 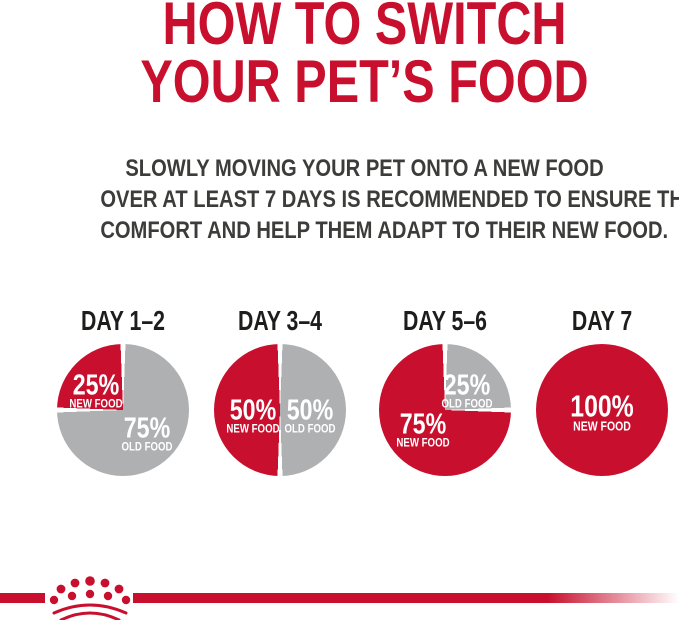 What do you see at coordinates (310, 410) in the screenshot?
I see `old-food-percent: 50%` at bounding box center [310, 410].